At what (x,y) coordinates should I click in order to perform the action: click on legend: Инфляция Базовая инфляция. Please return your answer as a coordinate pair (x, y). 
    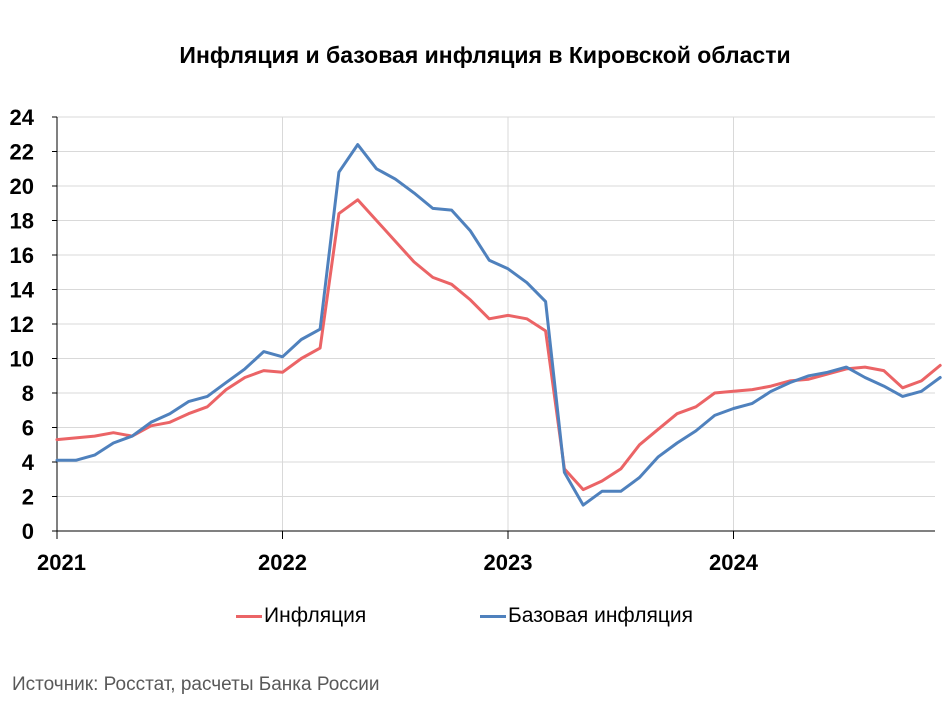
    Looking at the image, I should click on (475, 619).